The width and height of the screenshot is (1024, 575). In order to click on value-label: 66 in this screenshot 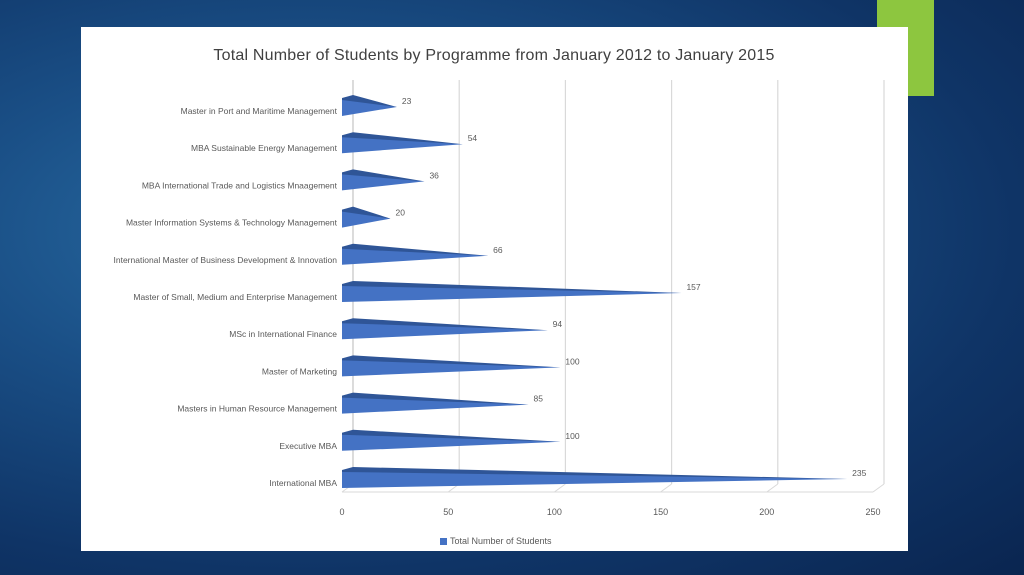, I will do `click(498, 250)`.